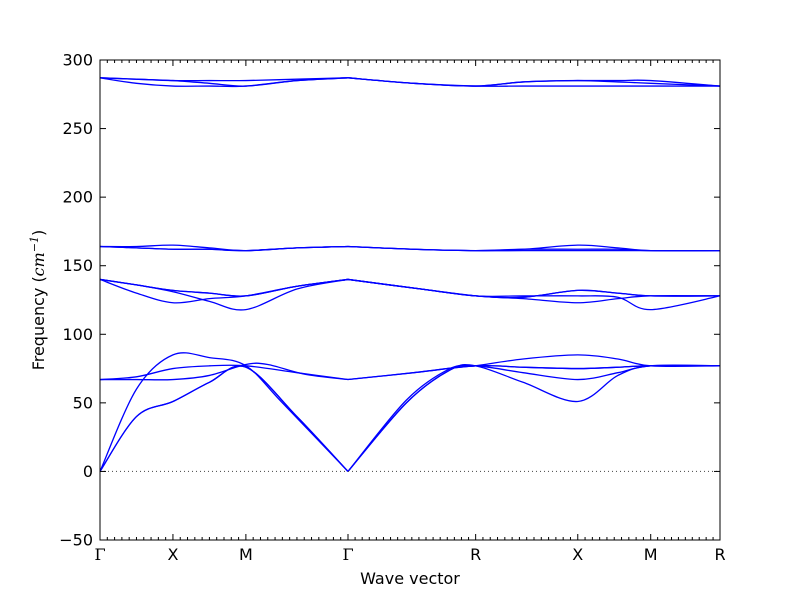 The image size is (800, 600). Describe the element at coordinates (38, 323) in the screenshot. I see `y-axis-label-prefix: Frequency (` at that location.